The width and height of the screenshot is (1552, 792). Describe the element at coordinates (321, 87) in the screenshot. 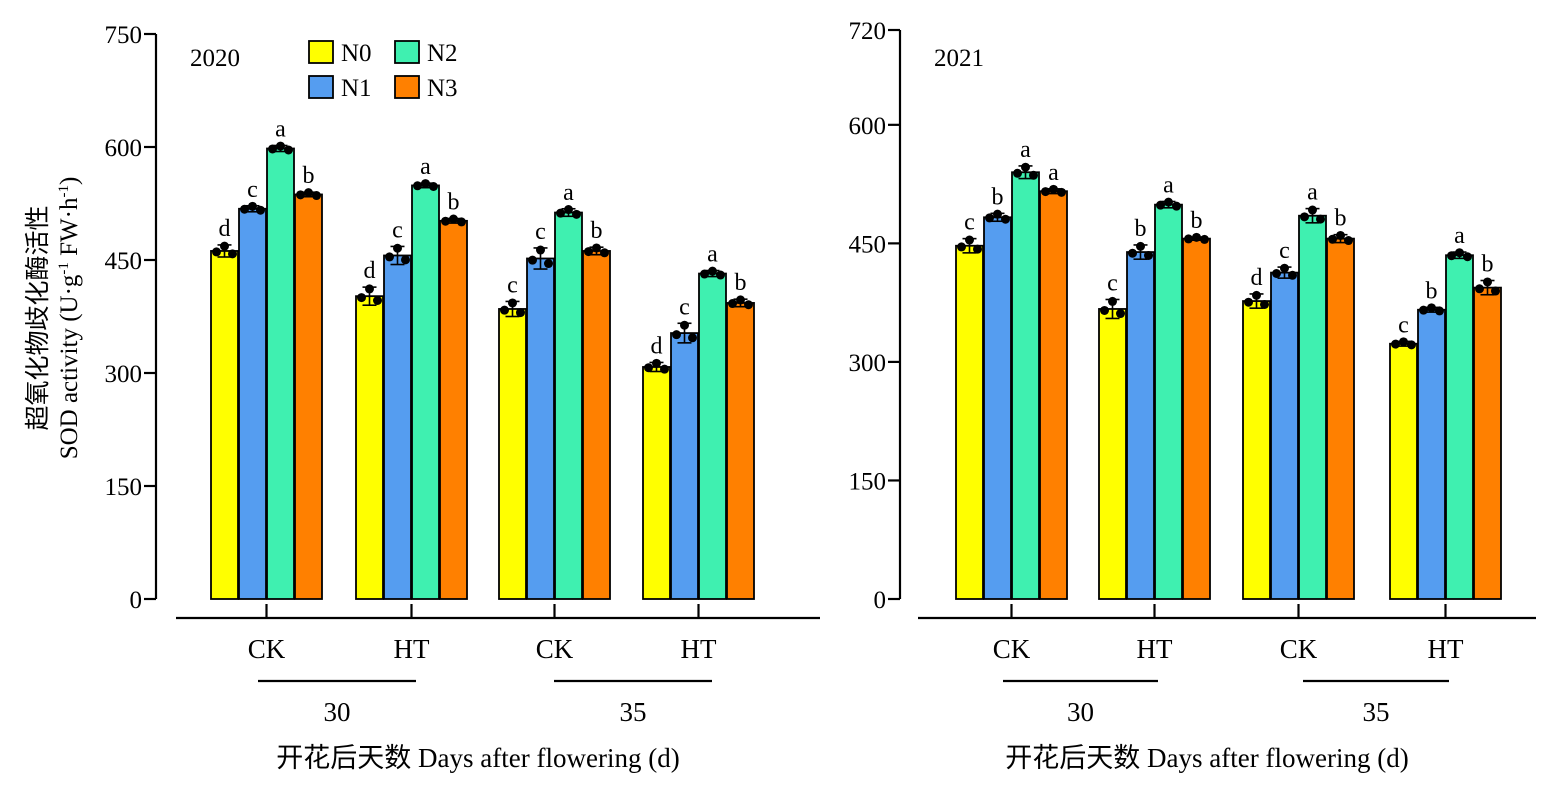

I see `legend-swatch-n1` at that location.